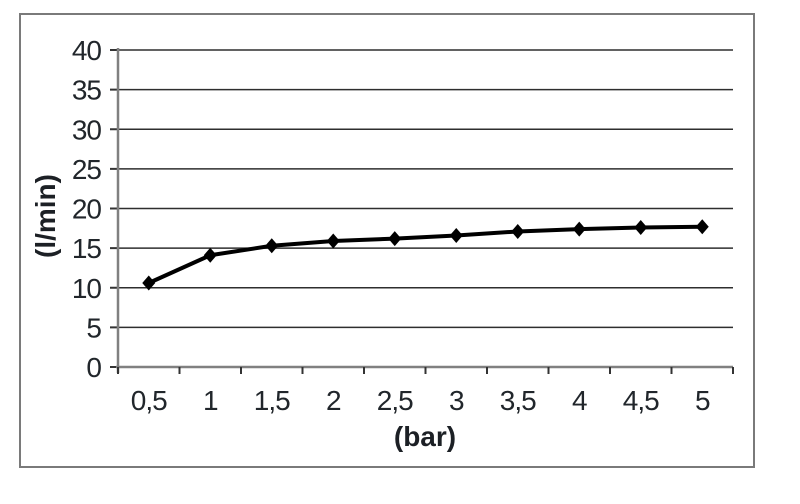  Describe the element at coordinates (87, 90) in the screenshot. I see `y-tick-label: 35` at that location.